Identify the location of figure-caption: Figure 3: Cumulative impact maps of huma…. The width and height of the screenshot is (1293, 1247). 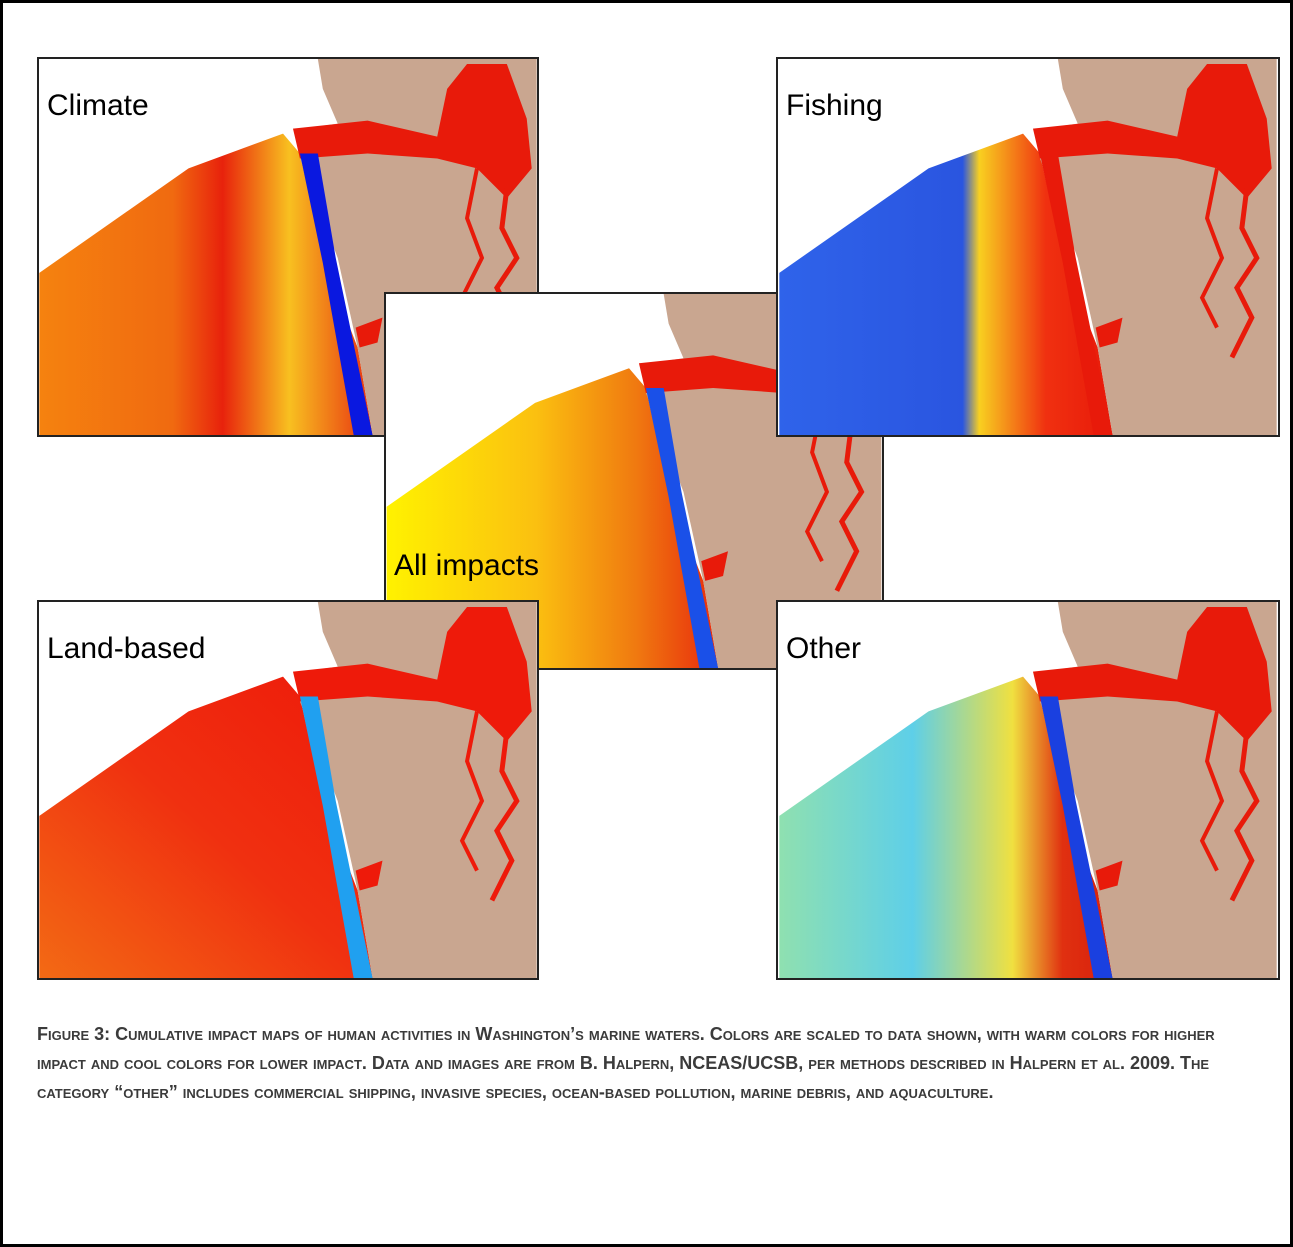
(626, 1063).